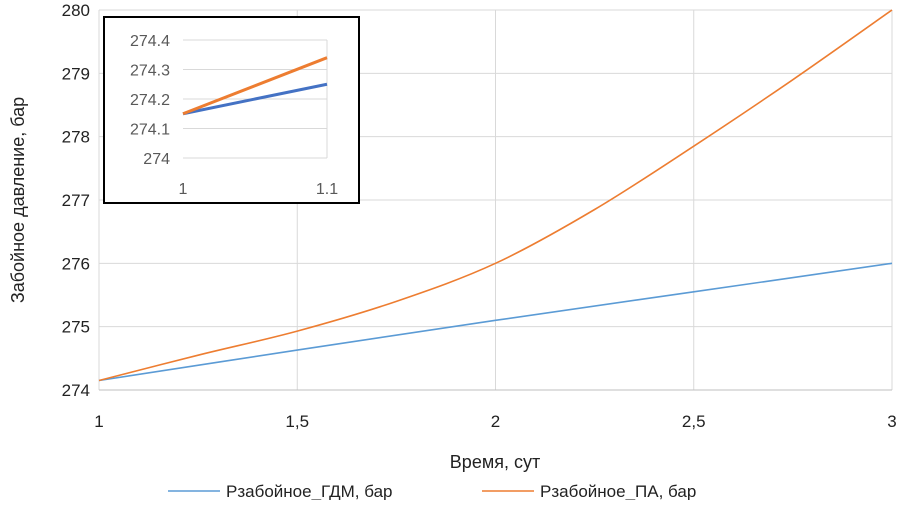 The width and height of the screenshot is (899, 505). Describe the element at coordinates (309, 491) in the screenshot. I see `legend-label: Рзабойное_ГДМ, бар` at that location.